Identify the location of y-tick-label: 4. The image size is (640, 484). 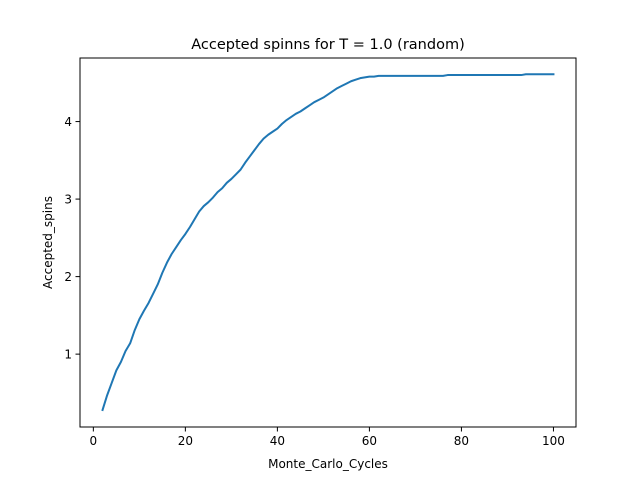
(68, 122).